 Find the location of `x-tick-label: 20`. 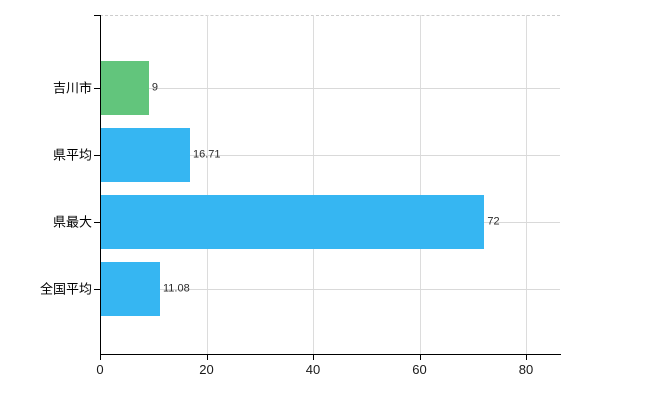

x-tick-label: 20 is located at coordinates (206, 369).